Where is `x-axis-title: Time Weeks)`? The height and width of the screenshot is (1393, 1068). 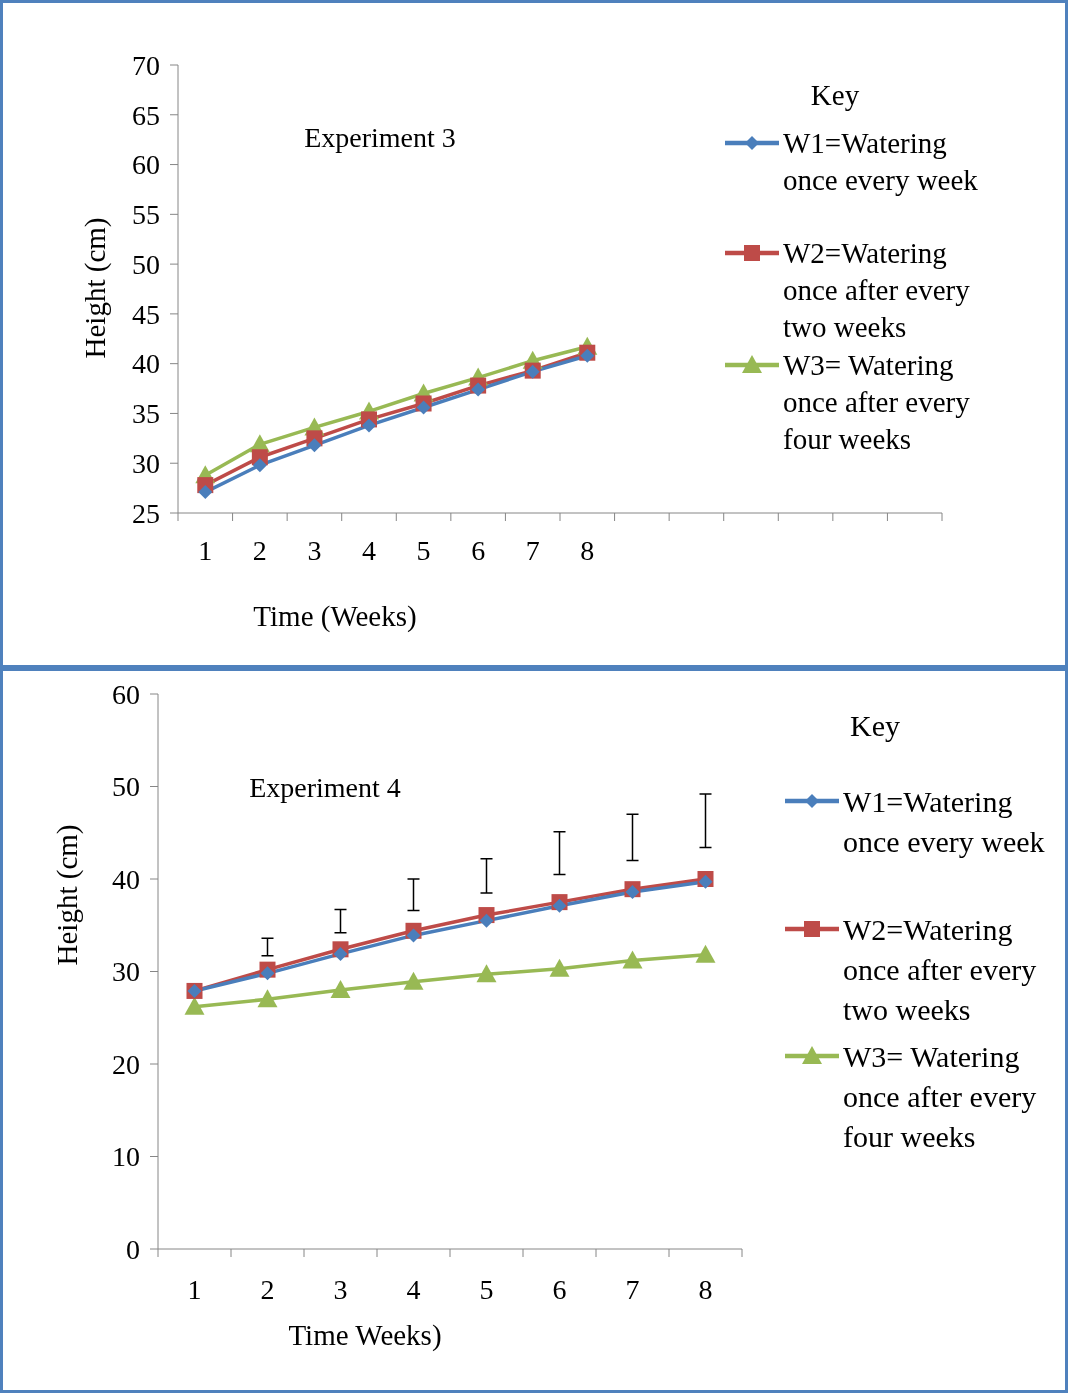
x-axis-title: Time Weeks) is located at coordinates (365, 1336).